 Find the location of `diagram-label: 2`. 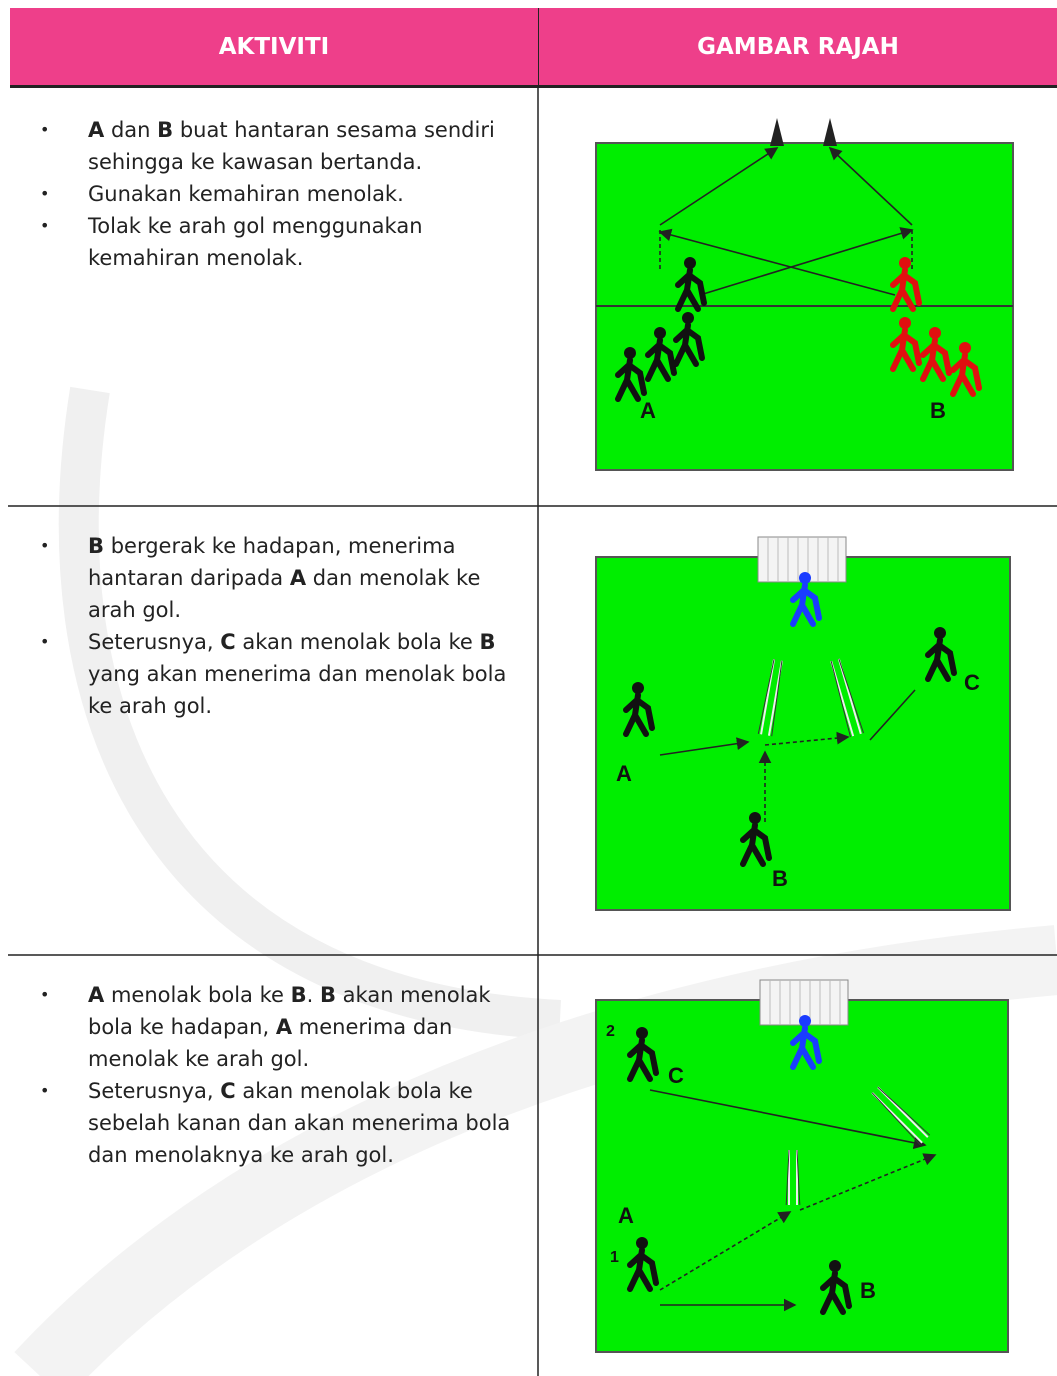

diagram-label: 2 is located at coordinates (610, 1031).